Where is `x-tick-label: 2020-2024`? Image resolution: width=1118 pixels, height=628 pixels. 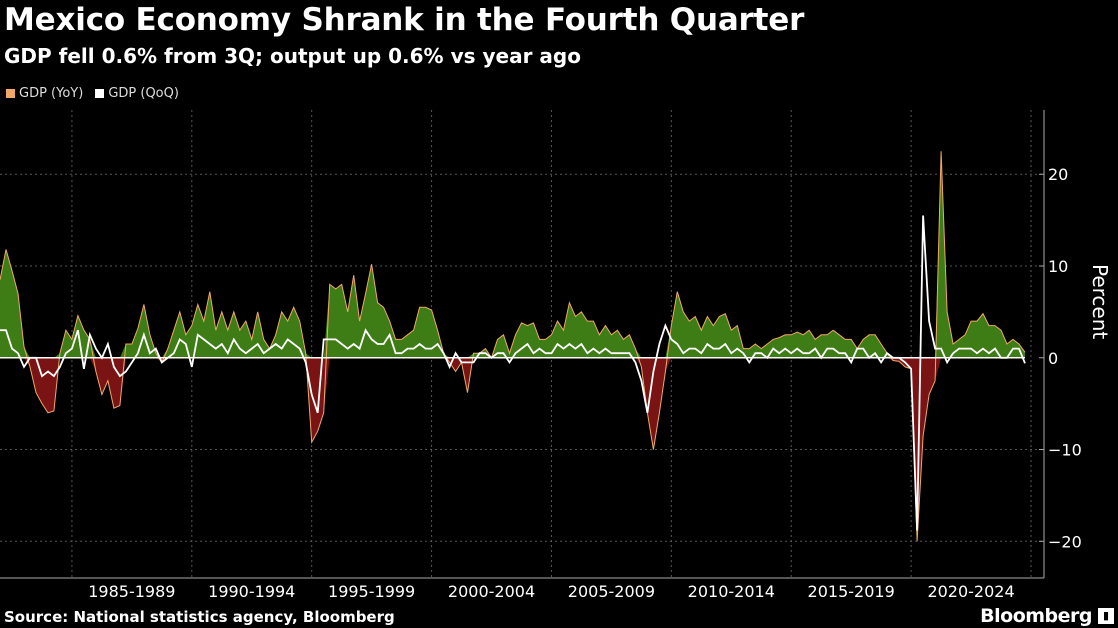 x-tick-label: 2020-2024 is located at coordinates (970, 591).